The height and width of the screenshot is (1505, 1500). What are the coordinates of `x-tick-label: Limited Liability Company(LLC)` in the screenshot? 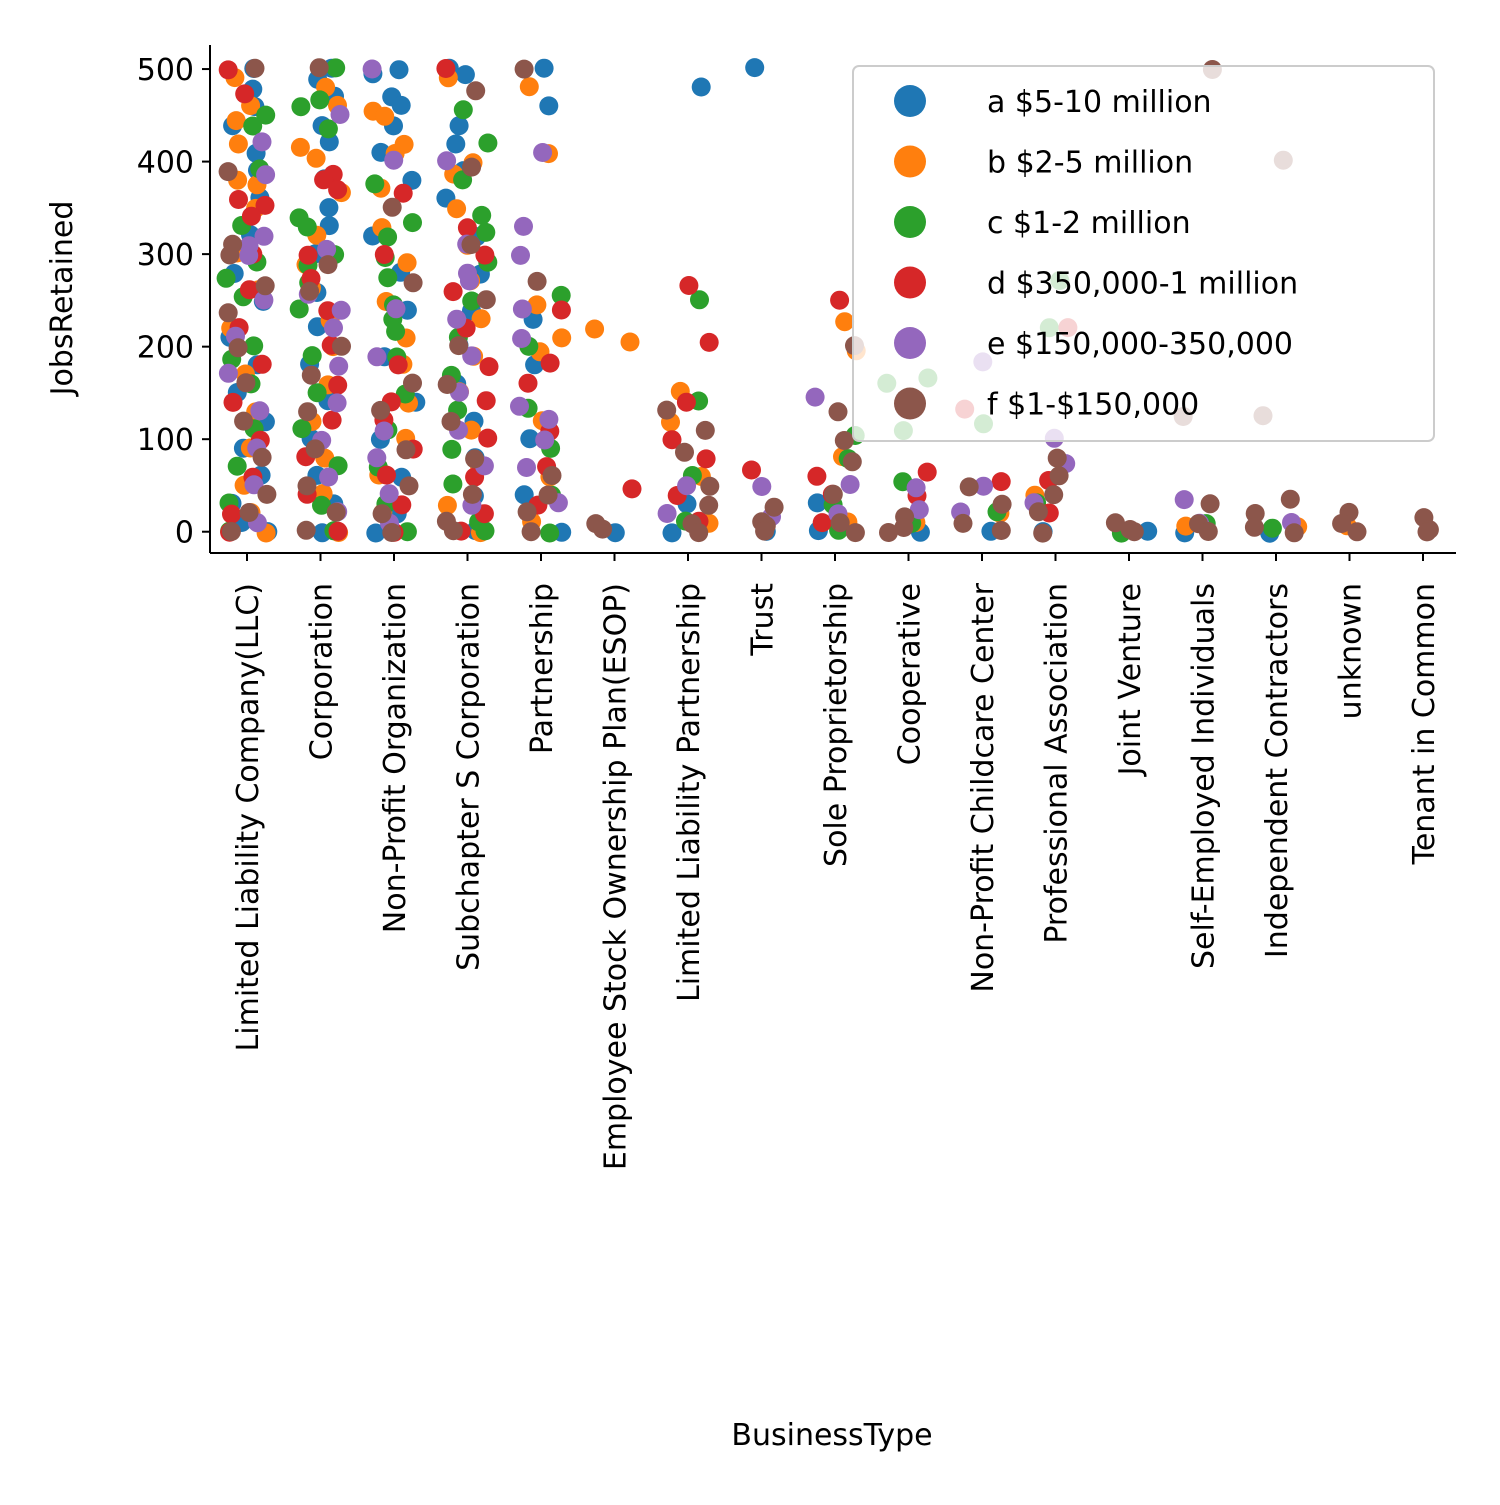 It's located at (248, 817).